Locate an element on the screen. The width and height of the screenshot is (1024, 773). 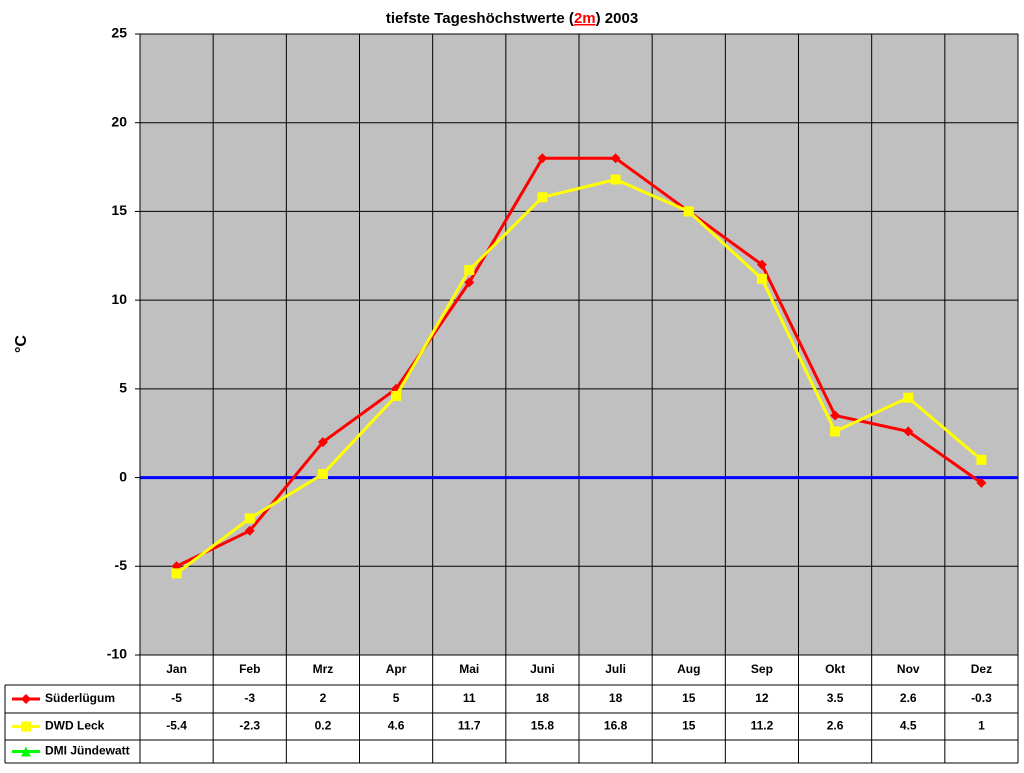
y-tick-label: -5 is located at coordinates (121, 565).